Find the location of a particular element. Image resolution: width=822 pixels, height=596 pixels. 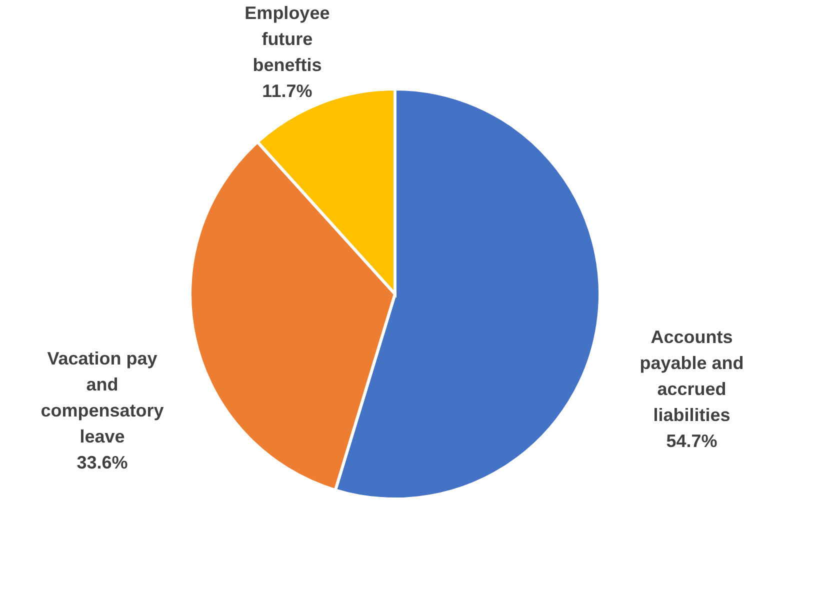

data-label: 11.7% is located at coordinates (287, 91).